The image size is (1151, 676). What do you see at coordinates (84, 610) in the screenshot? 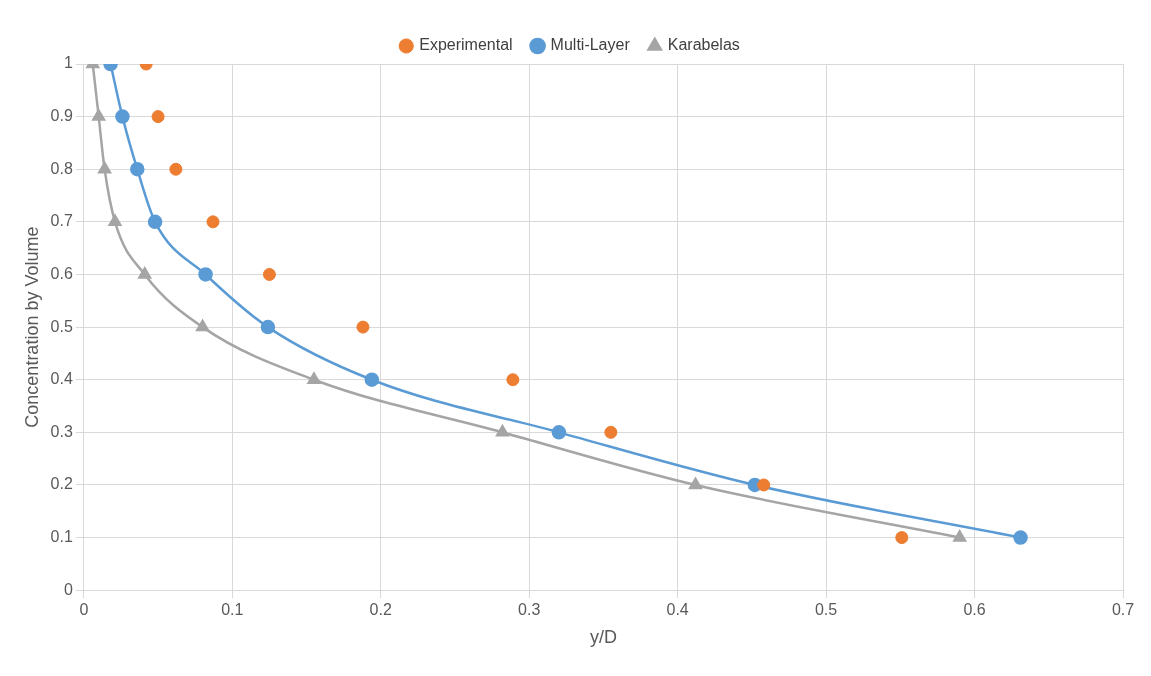
I see `x-tick-label: 0` at bounding box center [84, 610].